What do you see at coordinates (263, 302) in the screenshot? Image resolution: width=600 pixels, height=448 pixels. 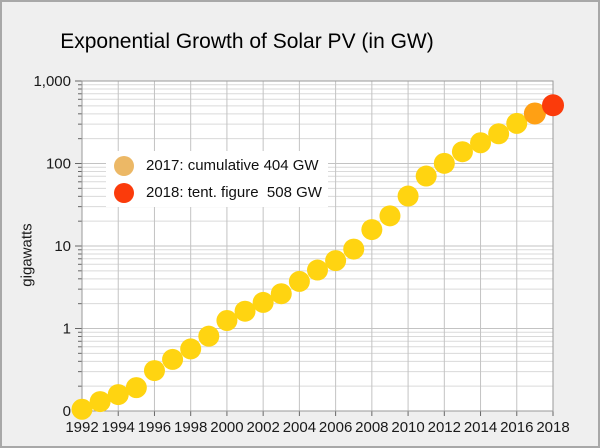 I see `data-point-2002` at bounding box center [263, 302].